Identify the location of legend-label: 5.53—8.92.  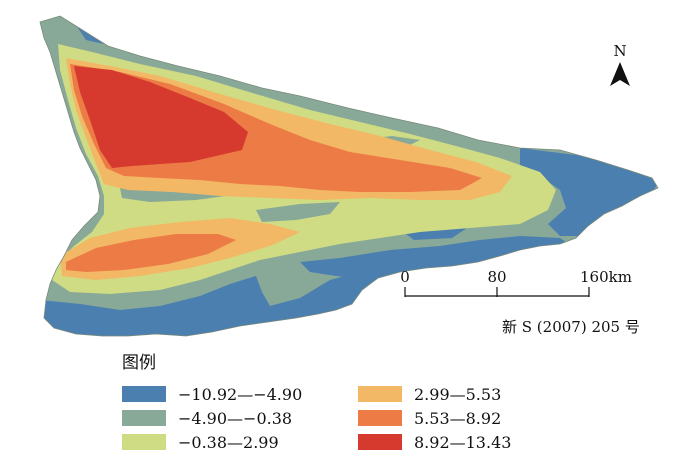
(458, 418).